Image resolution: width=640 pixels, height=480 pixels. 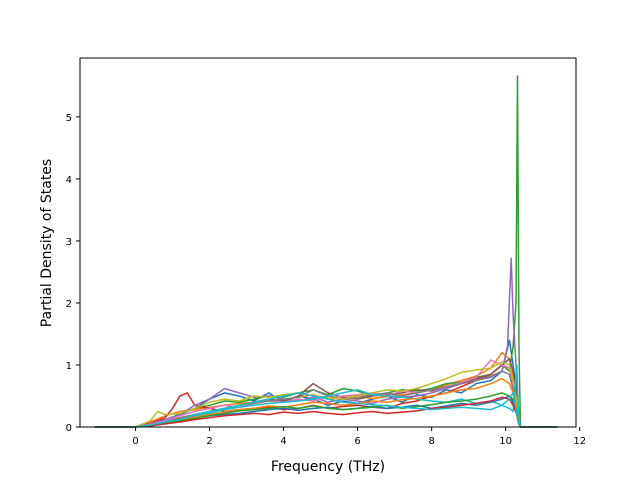 What do you see at coordinates (135, 441) in the screenshot?
I see `x-tick-label: 0` at bounding box center [135, 441].